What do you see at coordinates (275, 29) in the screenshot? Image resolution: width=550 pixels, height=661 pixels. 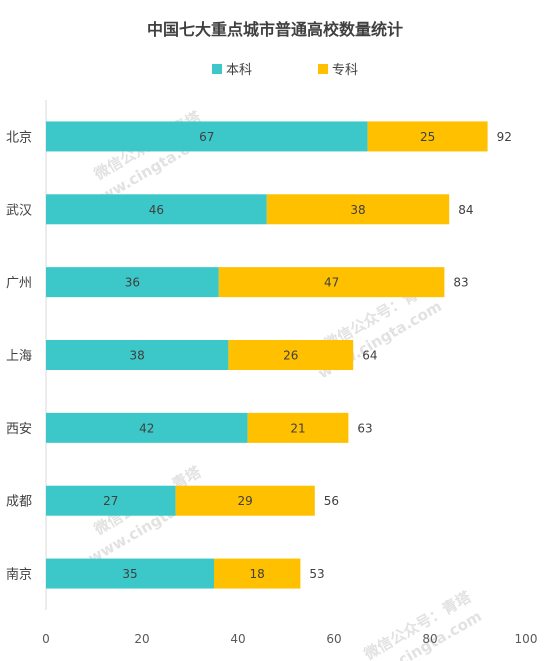 I see `chart-title: 中国七大重点城市普通高校数量统计` at bounding box center [275, 29].